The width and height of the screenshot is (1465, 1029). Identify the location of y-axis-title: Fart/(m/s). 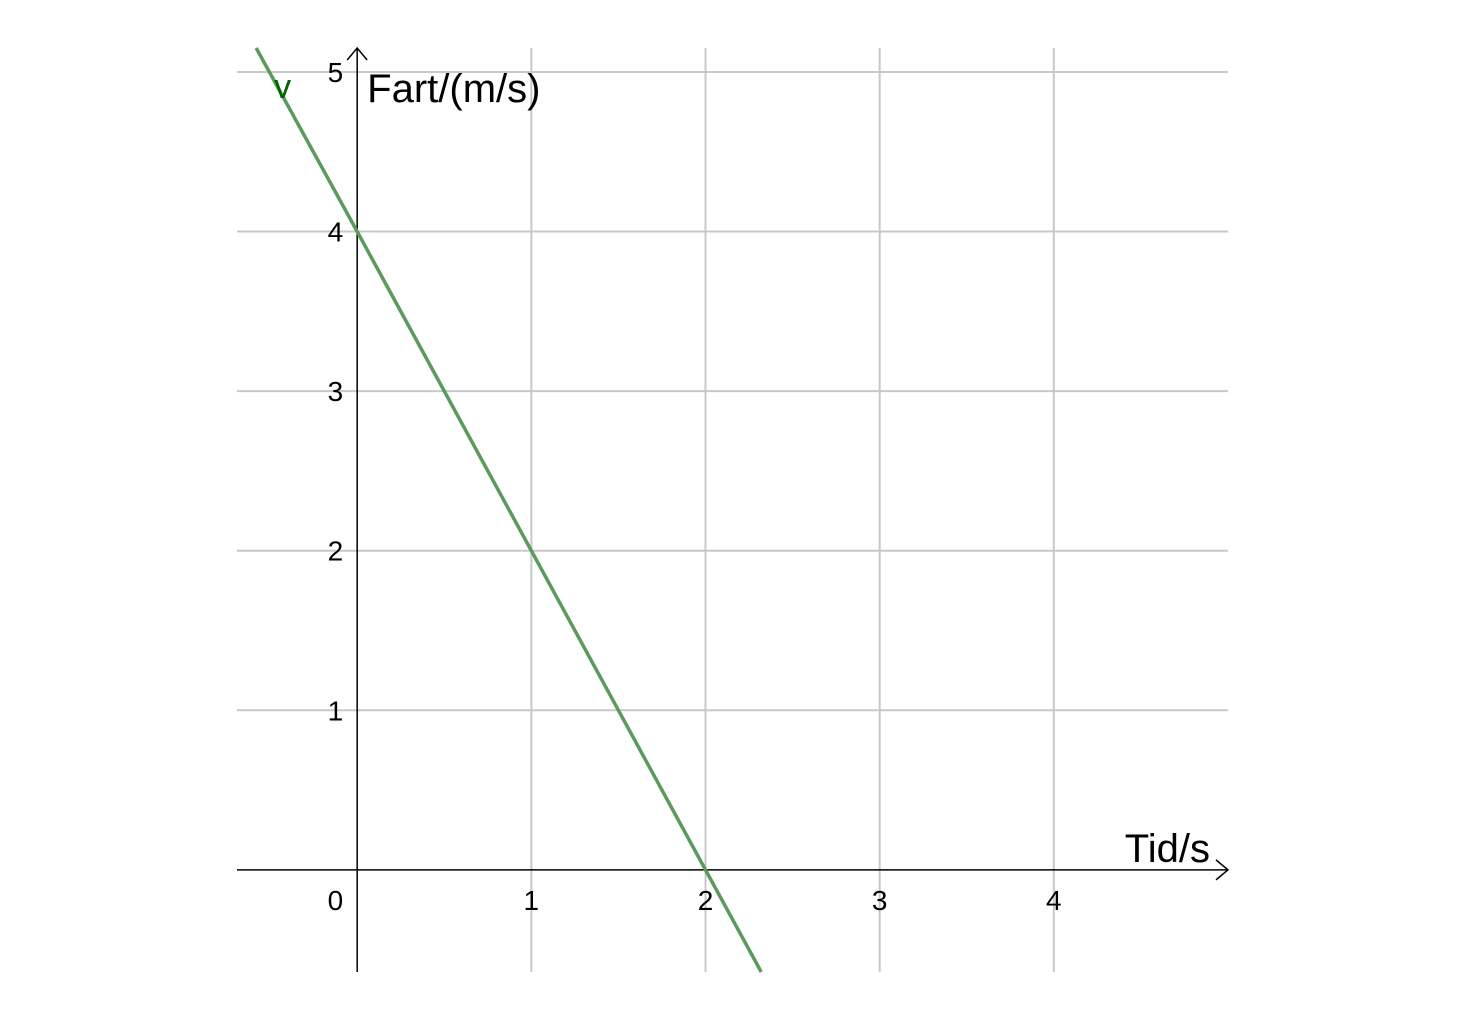
(453, 89).